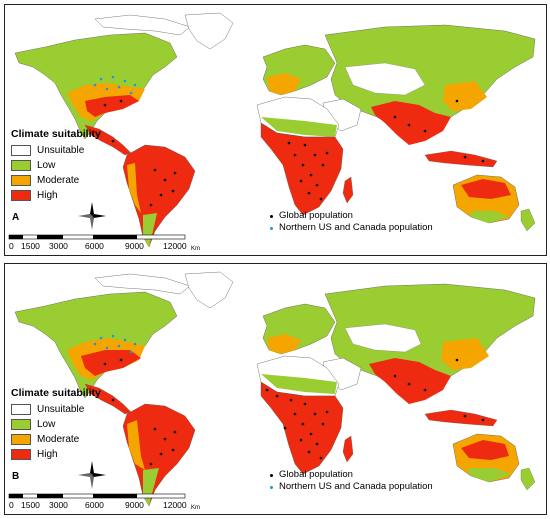 This screenshot has width=550, height=519. Describe the element at coordinates (47, 195) in the screenshot. I see `legend-label: High` at that location.